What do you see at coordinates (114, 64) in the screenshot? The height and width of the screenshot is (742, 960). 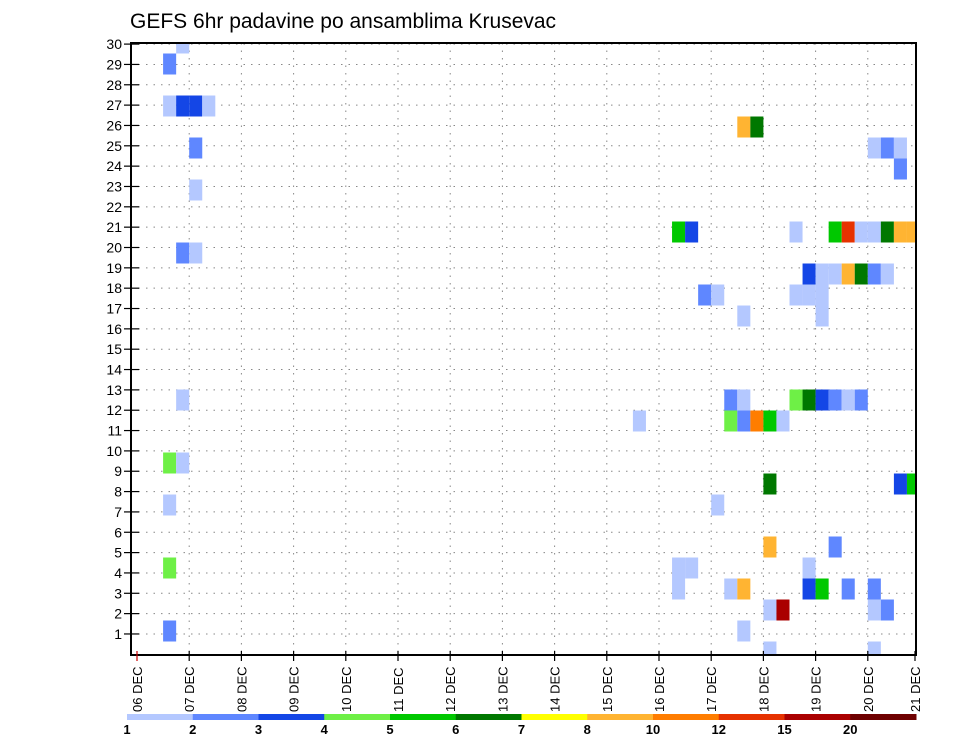 I see `y-tick-label: 29` at bounding box center [114, 64].